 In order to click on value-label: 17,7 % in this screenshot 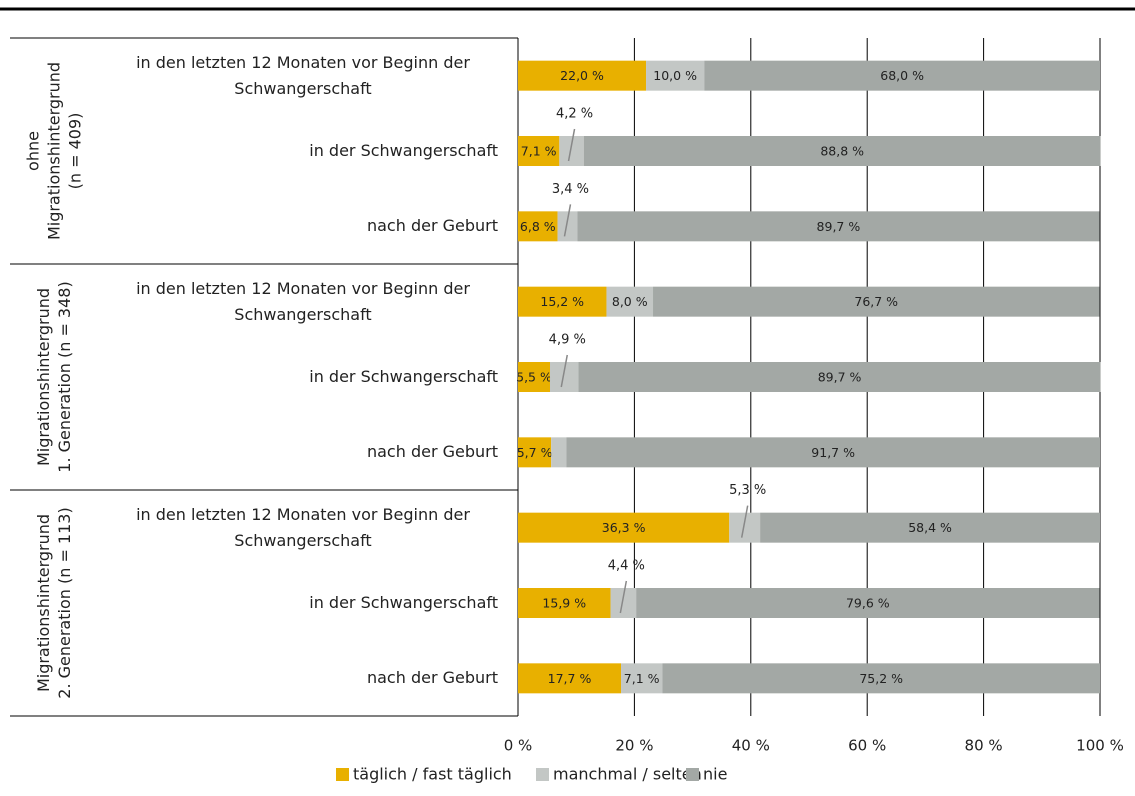, I will do `click(570, 678)`.